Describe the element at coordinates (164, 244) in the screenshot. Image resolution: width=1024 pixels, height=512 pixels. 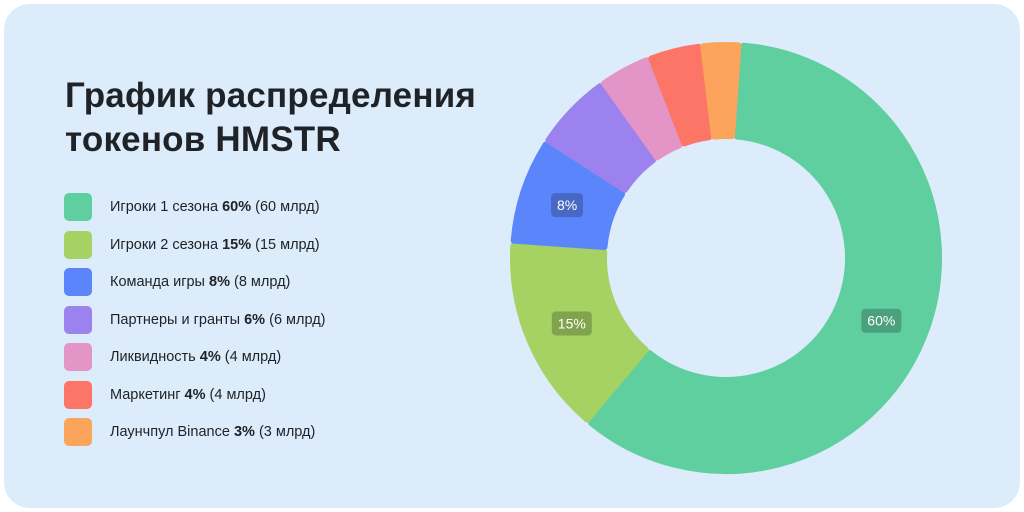
I see `legend-label: Игроки 2 сезона` at that location.